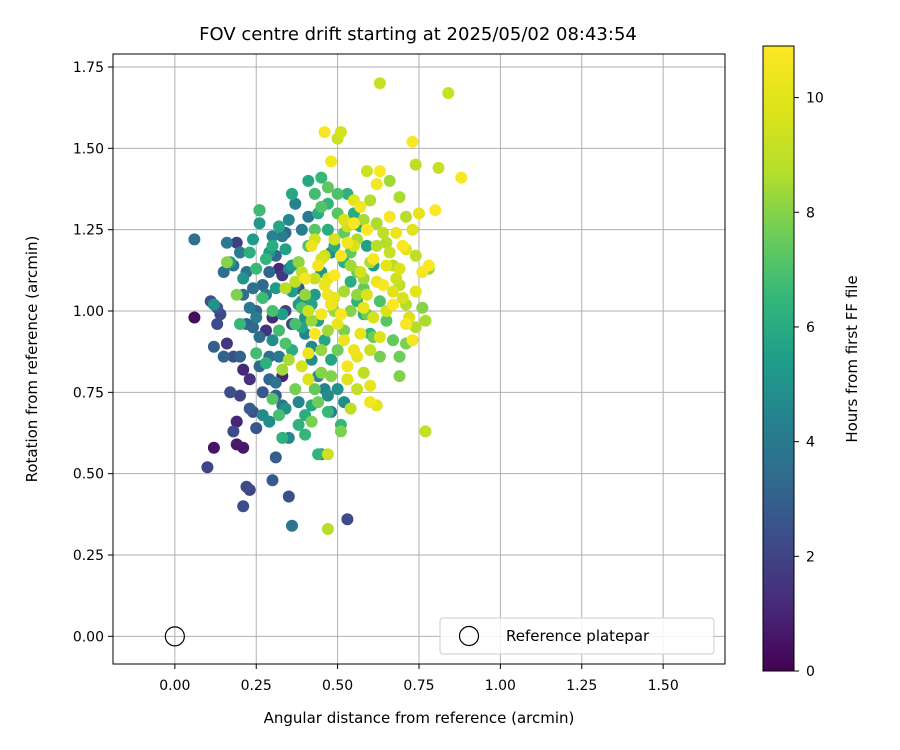 This screenshot has width=900, height=750. What do you see at coordinates (32, 359) in the screenshot?
I see `y-axis-label: Rotation from reference (arcmin)` at bounding box center [32, 359].